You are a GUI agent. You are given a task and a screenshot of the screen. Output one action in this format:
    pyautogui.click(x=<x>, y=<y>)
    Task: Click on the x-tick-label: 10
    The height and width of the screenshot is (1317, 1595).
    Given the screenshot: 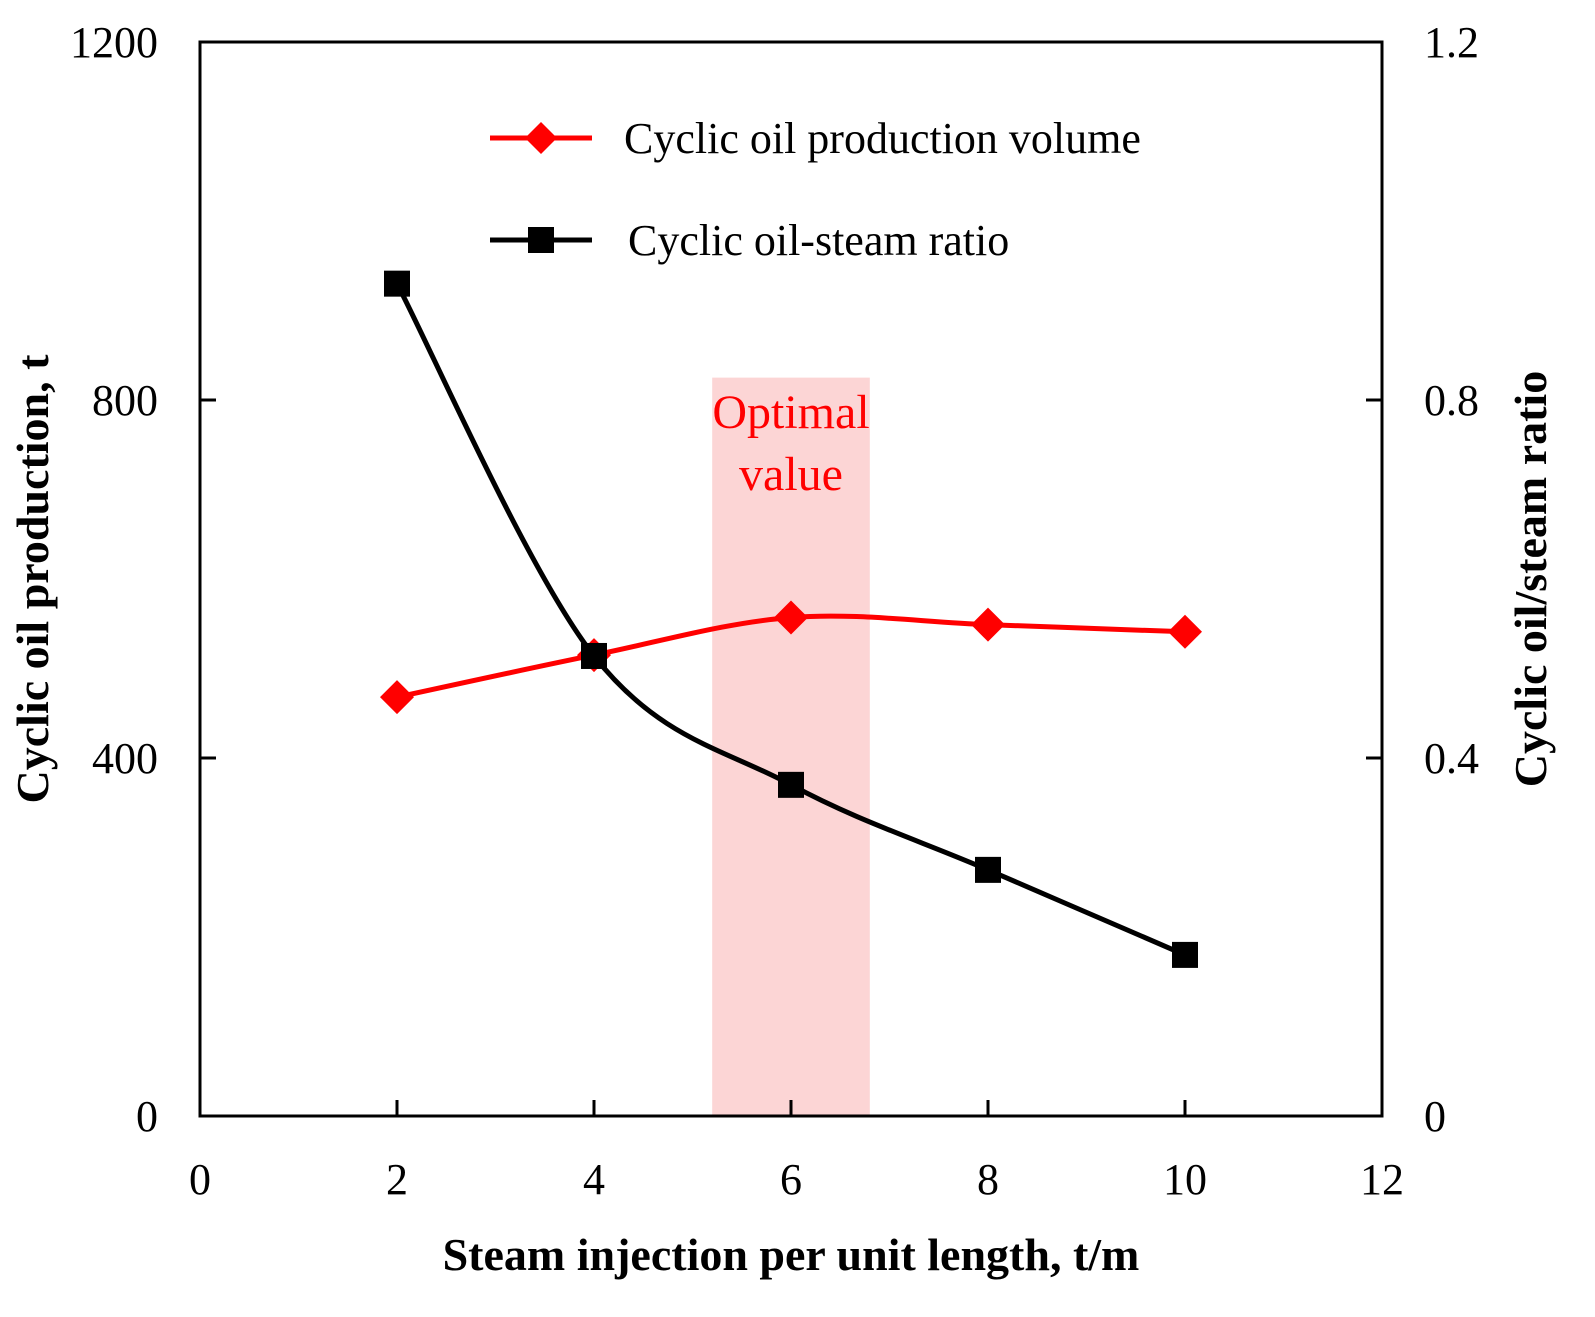 What is the action you would take?
    pyautogui.click(x=1185, y=1179)
    